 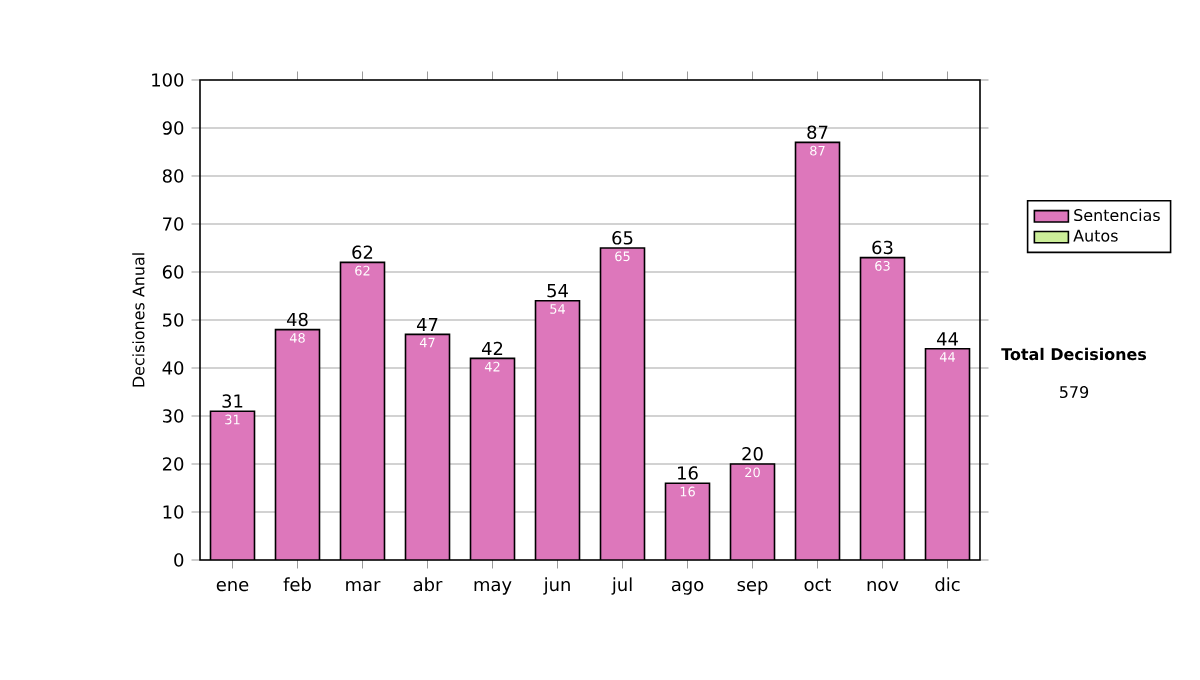 What do you see at coordinates (297, 584) in the screenshot?
I see `x-tick-label: feb` at bounding box center [297, 584].